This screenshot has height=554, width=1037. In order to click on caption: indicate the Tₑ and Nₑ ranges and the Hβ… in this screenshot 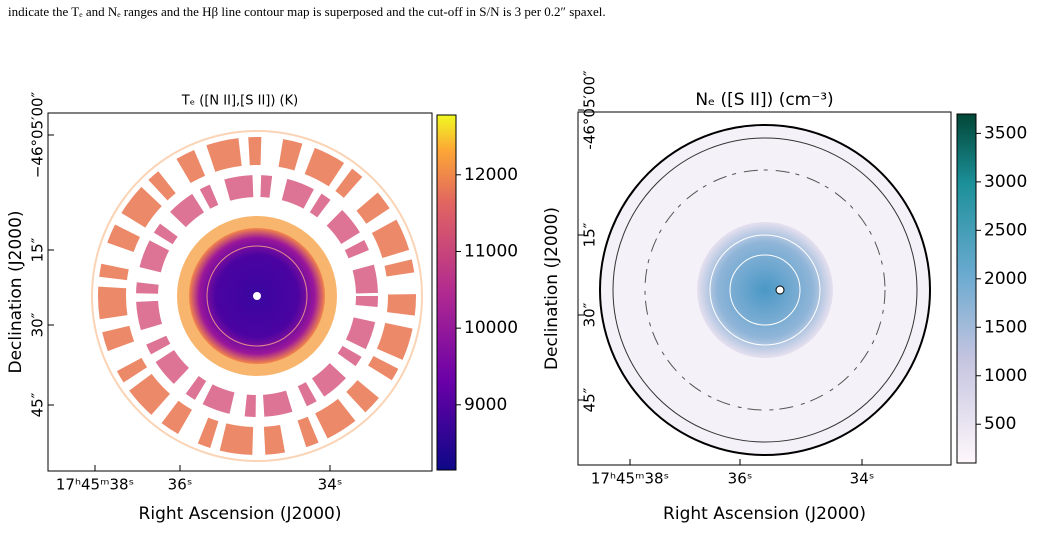, I will do `click(307, 11)`.